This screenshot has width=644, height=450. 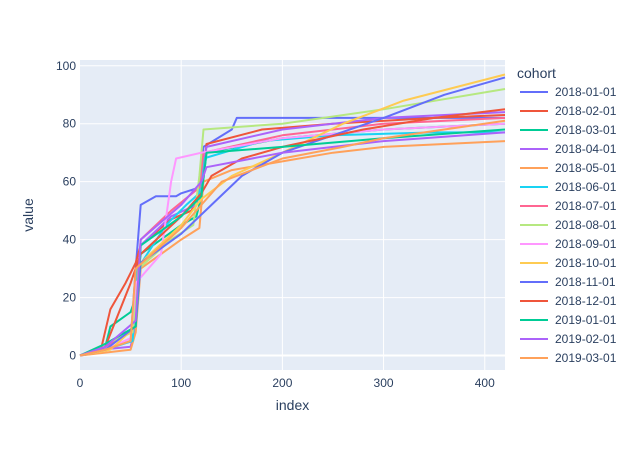 I want to click on y-tick-label: 0, so click(x=72, y=356).